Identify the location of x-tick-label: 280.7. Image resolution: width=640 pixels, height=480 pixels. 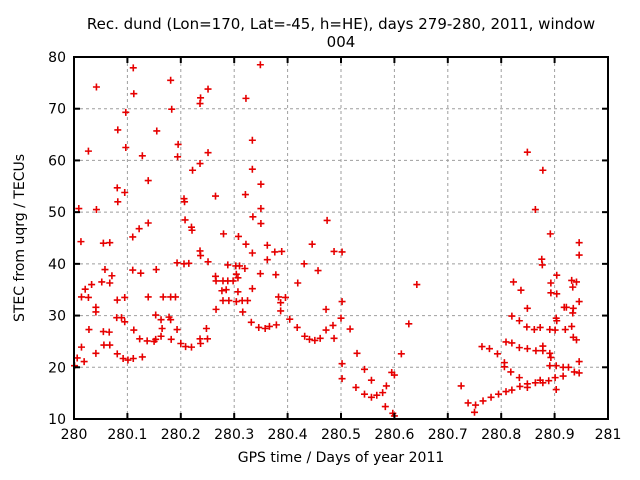
(448, 435).